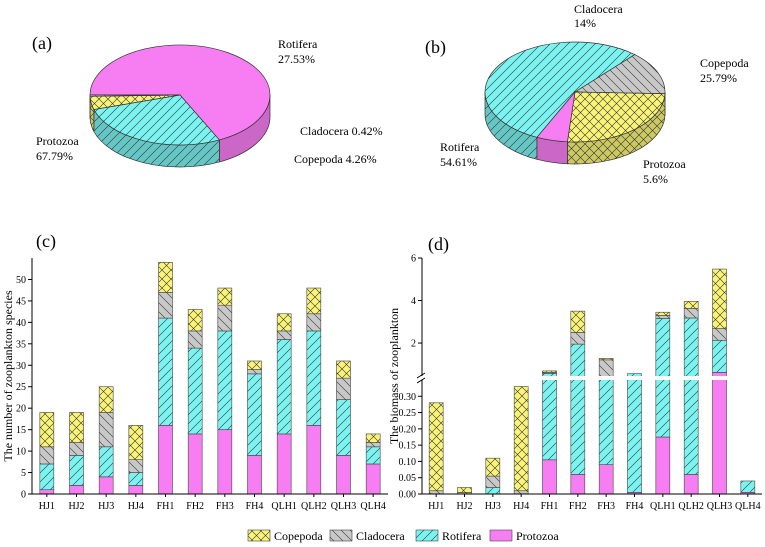 The width and height of the screenshot is (765, 547). What do you see at coordinates (136, 442) in the screenshot?
I see `bar-c-copepoda-hj4` at bounding box center [136, 442].